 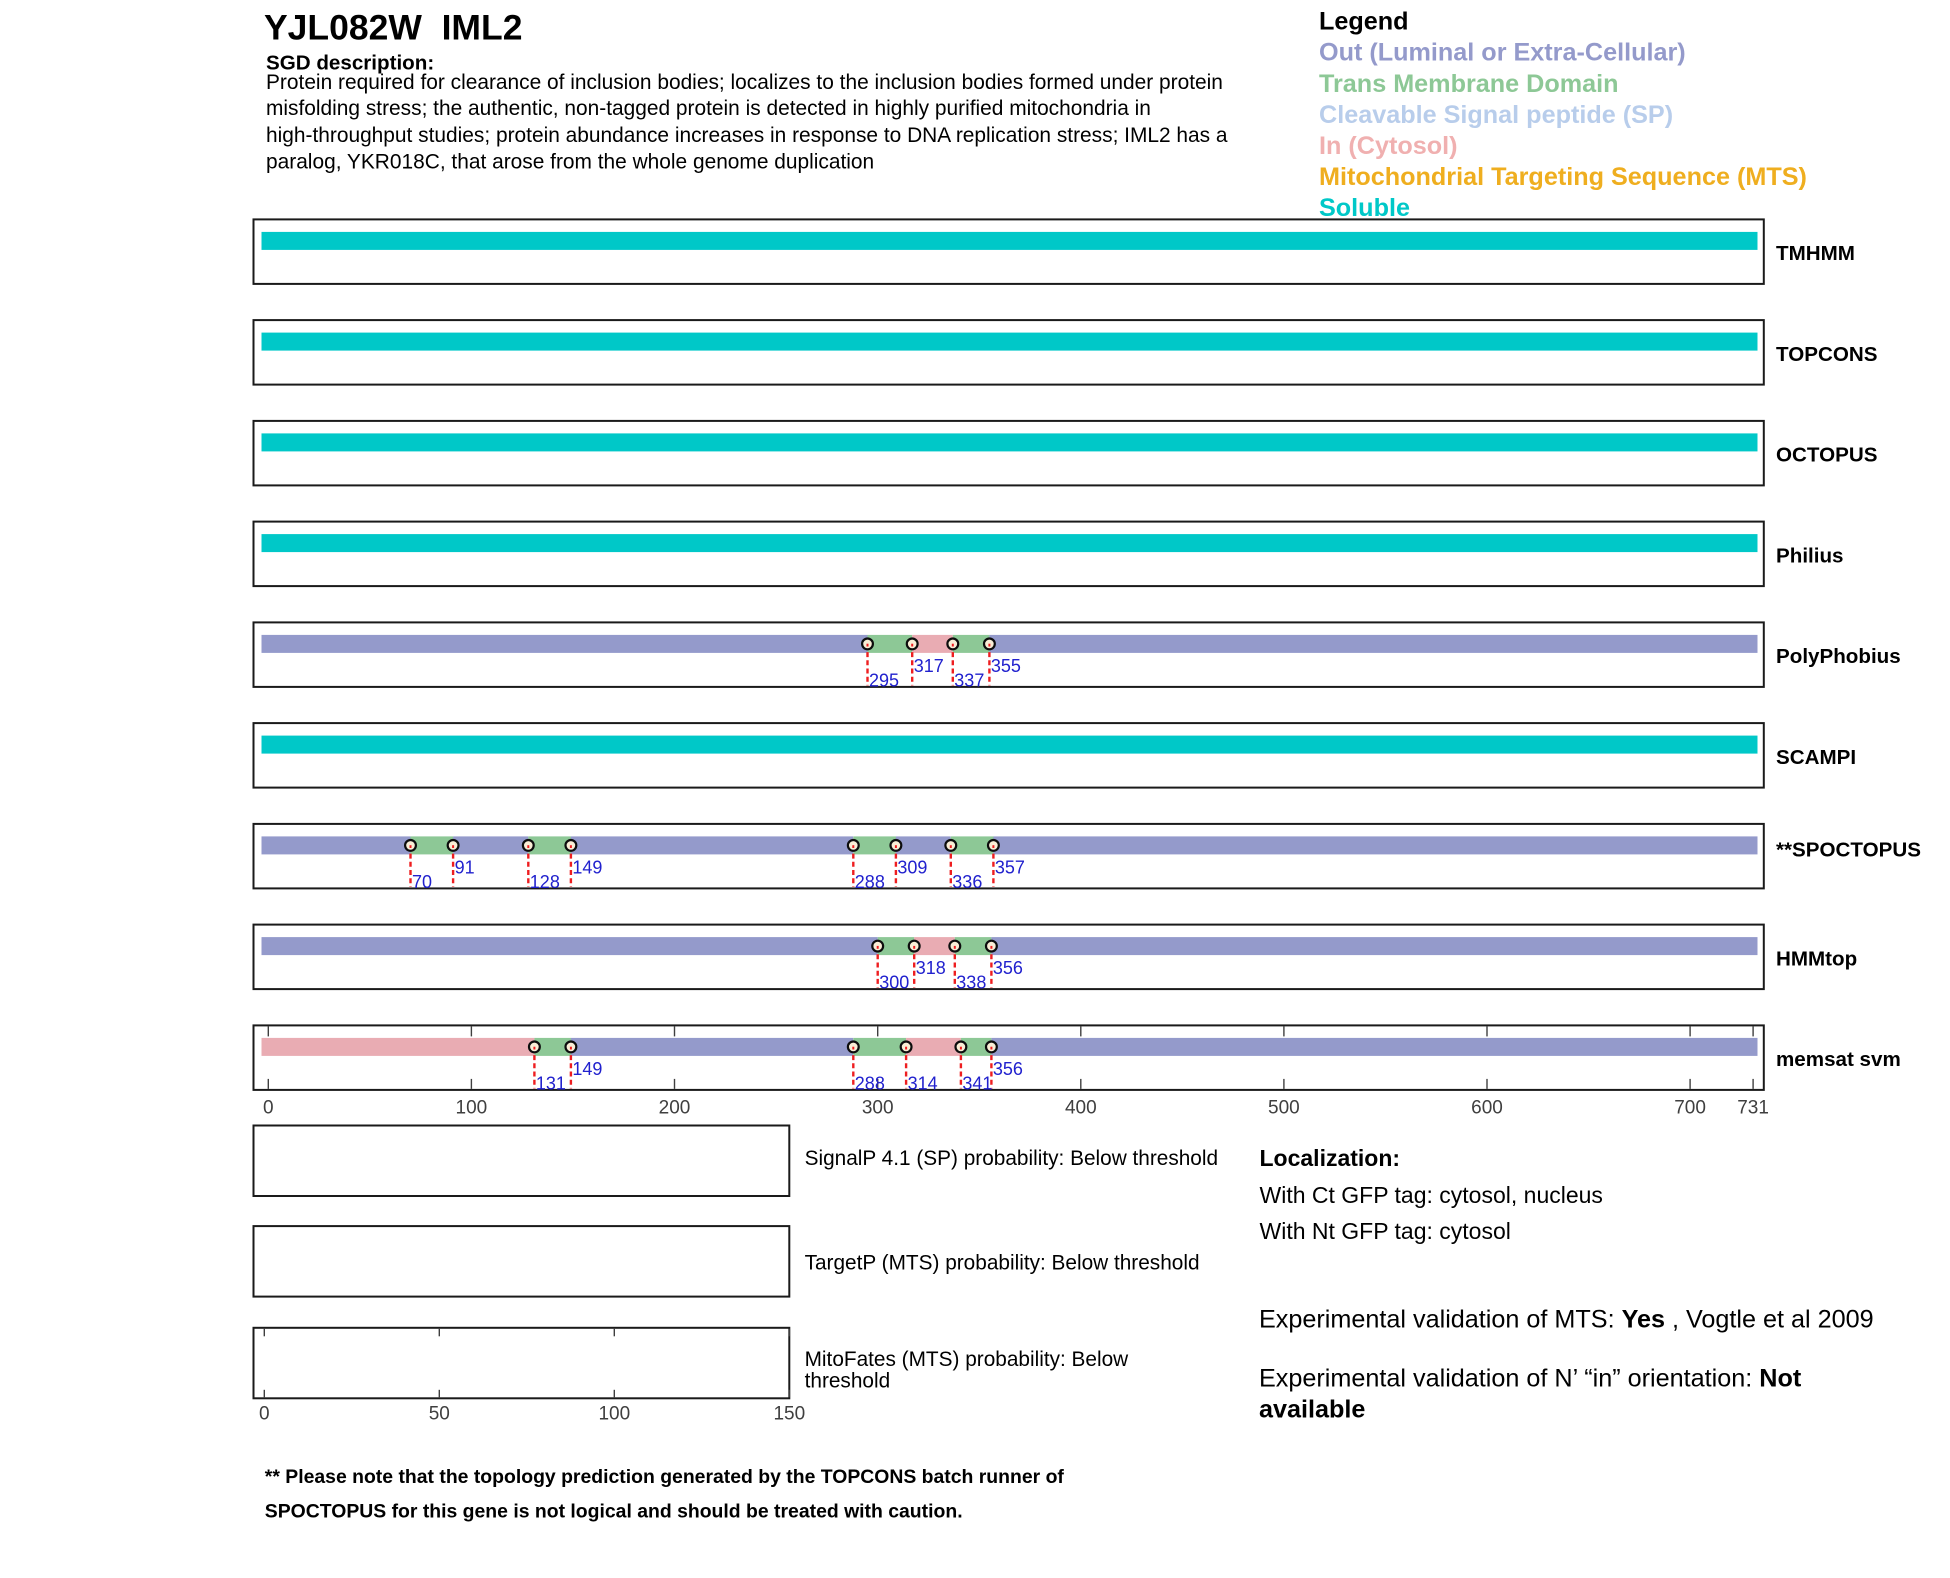 What do you see at coordinates (545, 882) in the screenshot?
I see `svg-text: 128` at bounding box center [545, 882].